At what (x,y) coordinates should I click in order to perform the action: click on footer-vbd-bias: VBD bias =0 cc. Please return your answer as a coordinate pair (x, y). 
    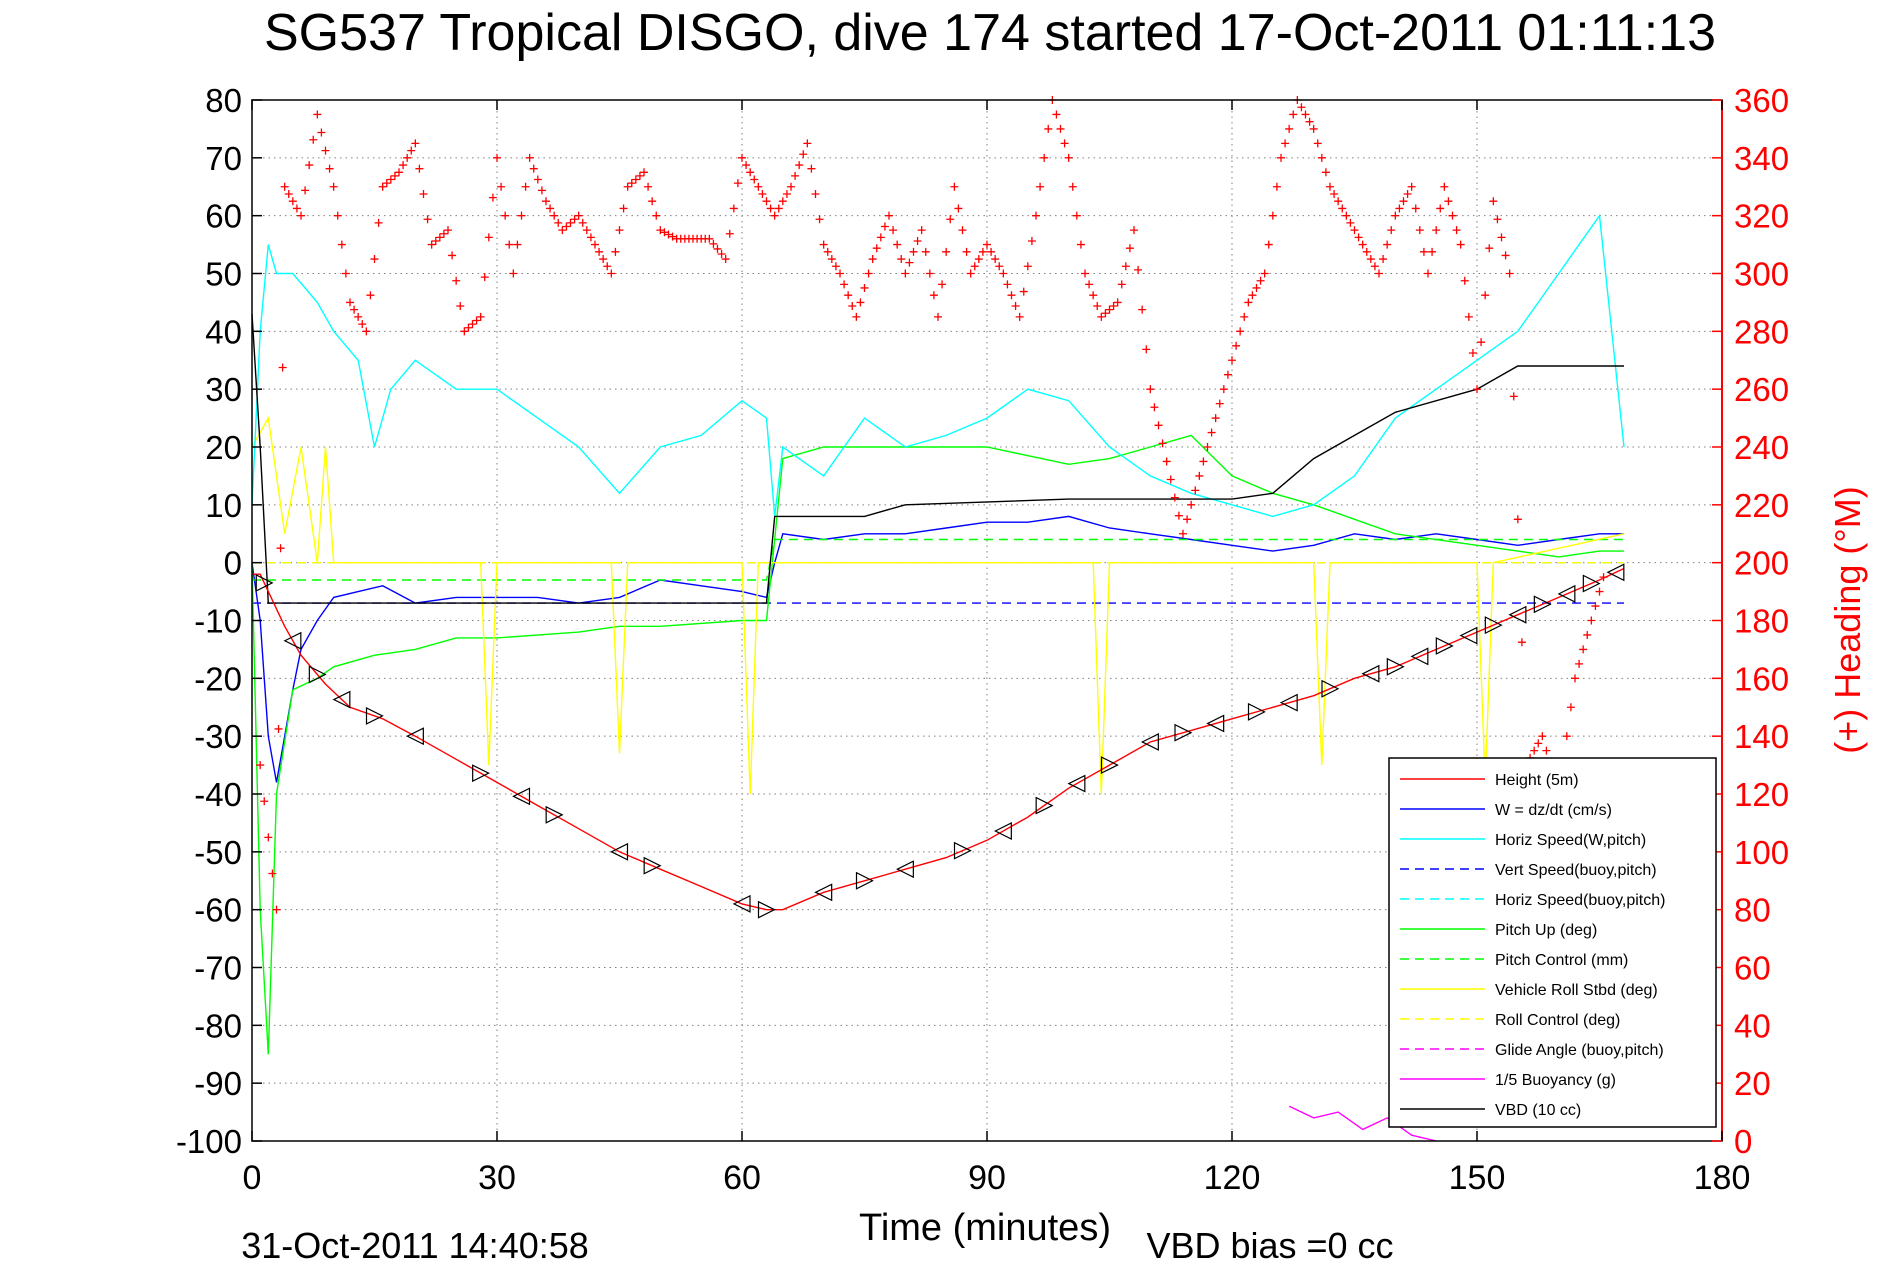
    Looking at the image, I should click on (1269, 1243).